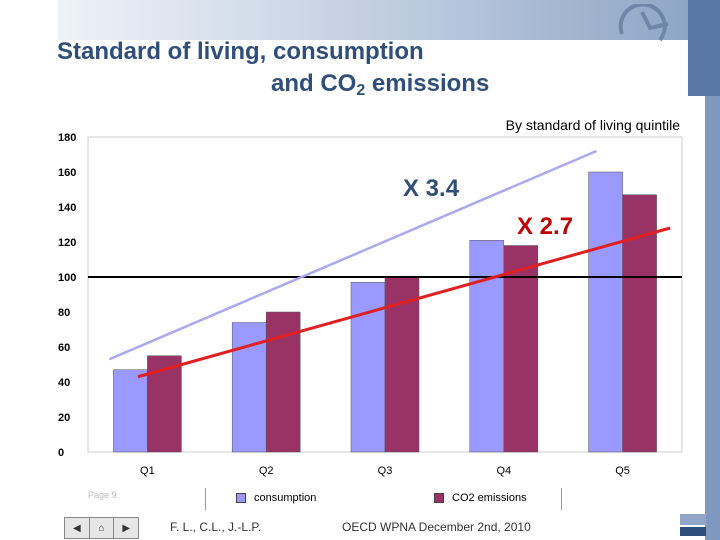  Describe the element at coordinates (67, 173) in the screenshot. I see `y-tick-label: 160` at that location.